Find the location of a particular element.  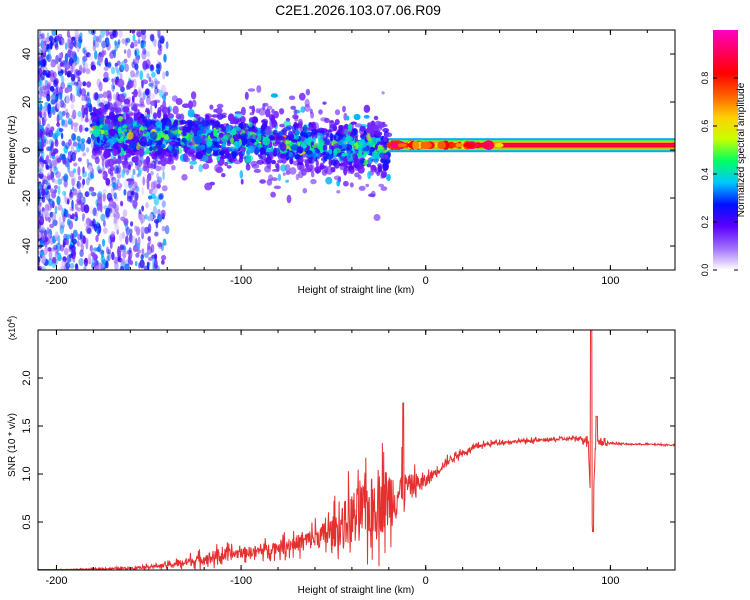

axis-tick-label: 1.5 is located at coordinates (27, 425).